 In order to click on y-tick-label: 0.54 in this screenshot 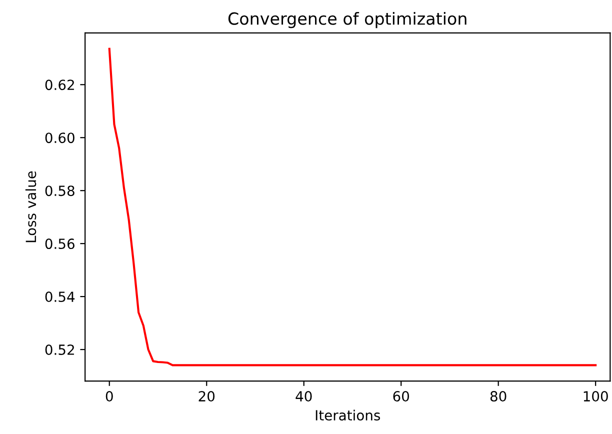, I will do `click(60, 297)`.